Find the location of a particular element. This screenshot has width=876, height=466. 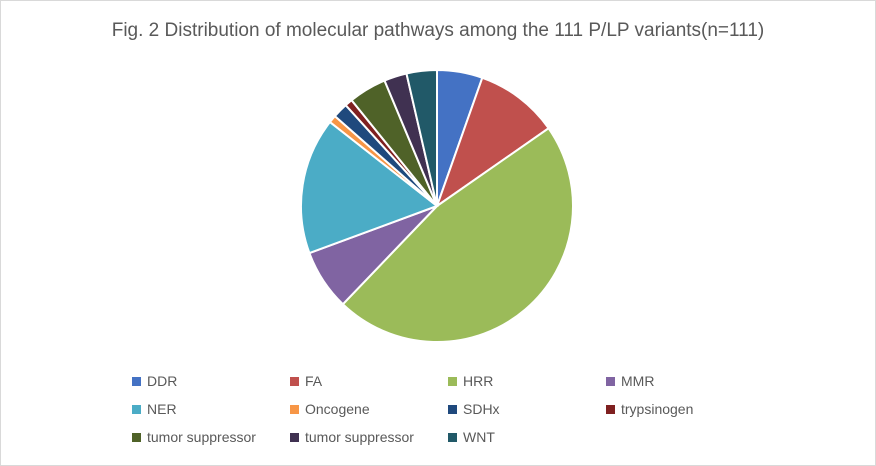

legend-item: NER is located at coordinates (154, 409).